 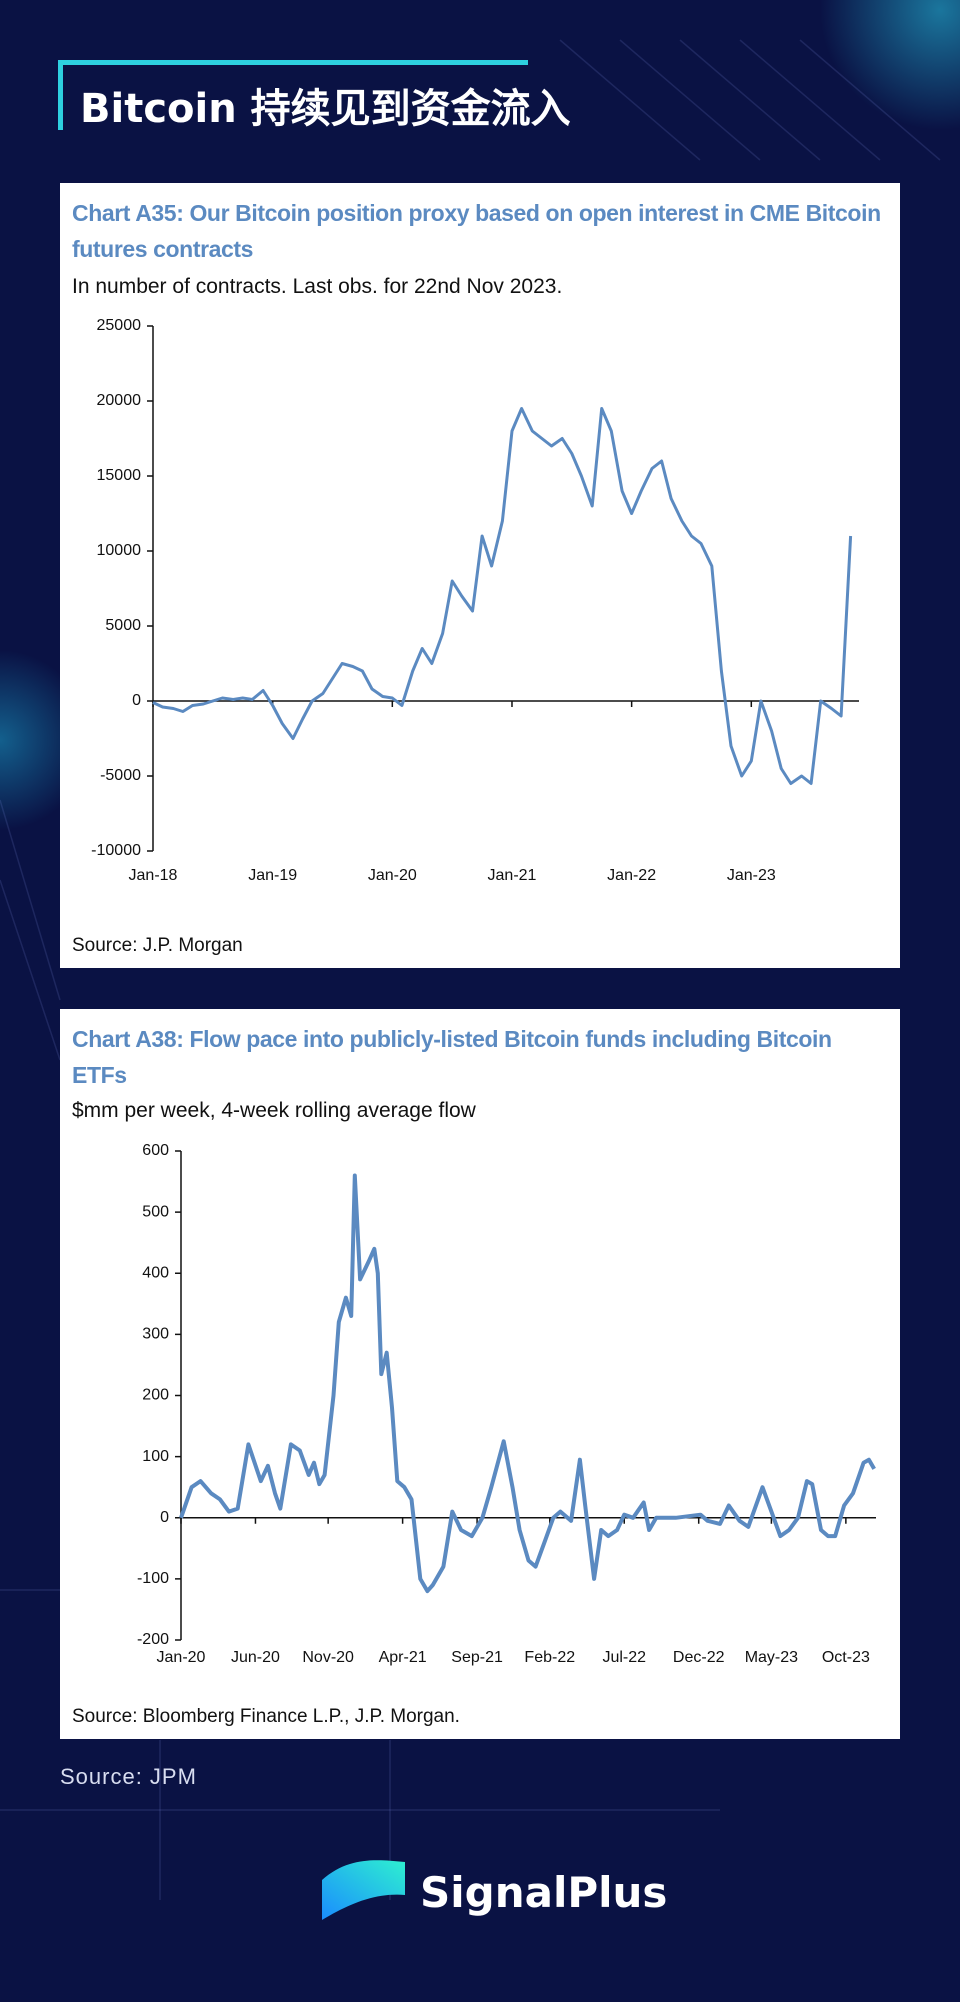 What do you see at coordinates (272, 875) in the screenshot?
I see `x-tick-label: Jan-19` at bounding box center [272, 875].